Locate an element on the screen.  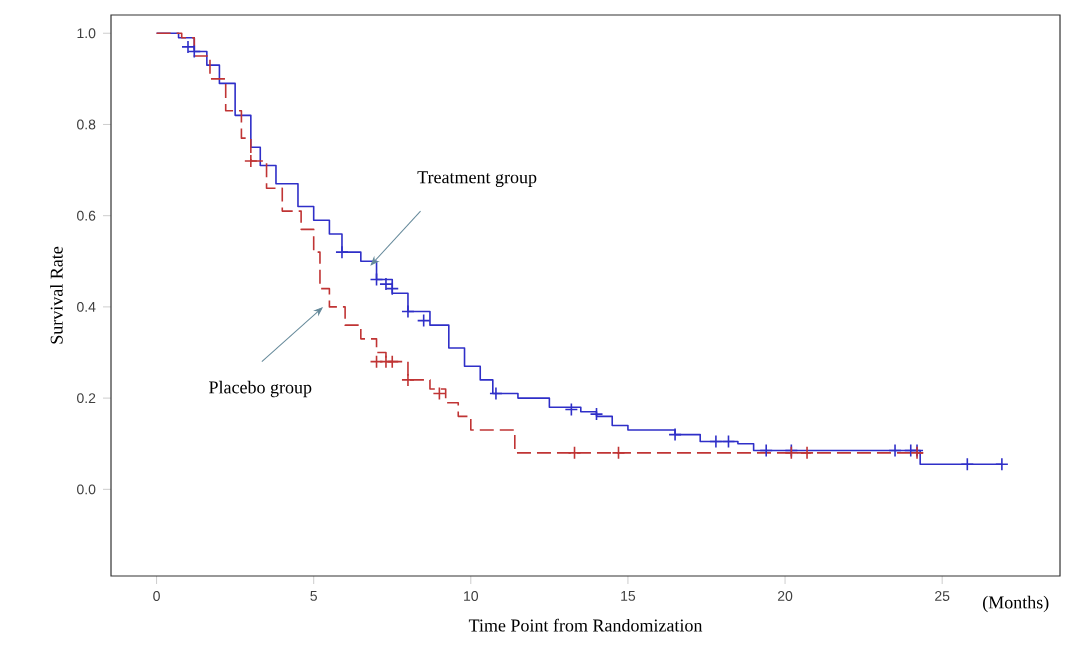
x-tick-label: 25 is located at coordinates (942, 596).